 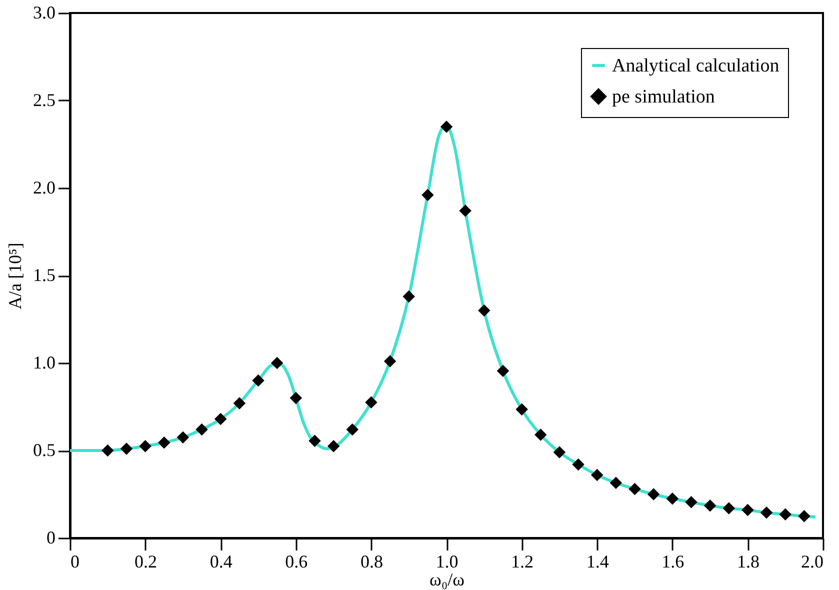 What do you see at coordinates (221, 562) in the screenshot?
I see `x-tick-label: 0.4` at bounding box center [221, 562].